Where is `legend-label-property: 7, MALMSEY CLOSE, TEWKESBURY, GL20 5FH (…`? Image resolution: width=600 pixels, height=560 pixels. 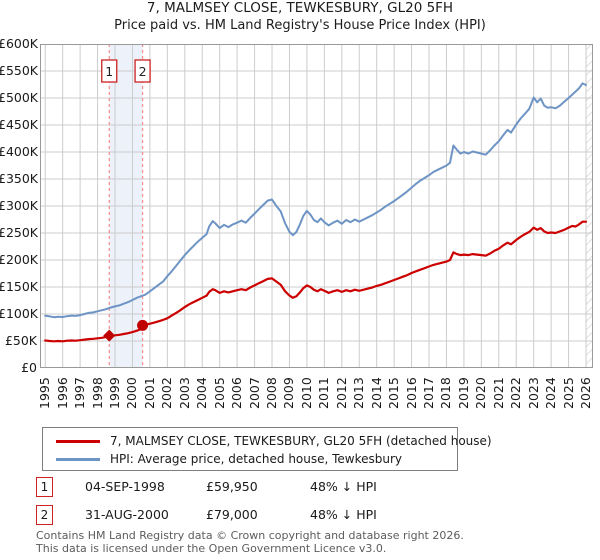 legend-label-property: 7, MALMSEY CLOSE, TEWKESBURY, GL20 5FH (… is located at coordinates (301, 441).